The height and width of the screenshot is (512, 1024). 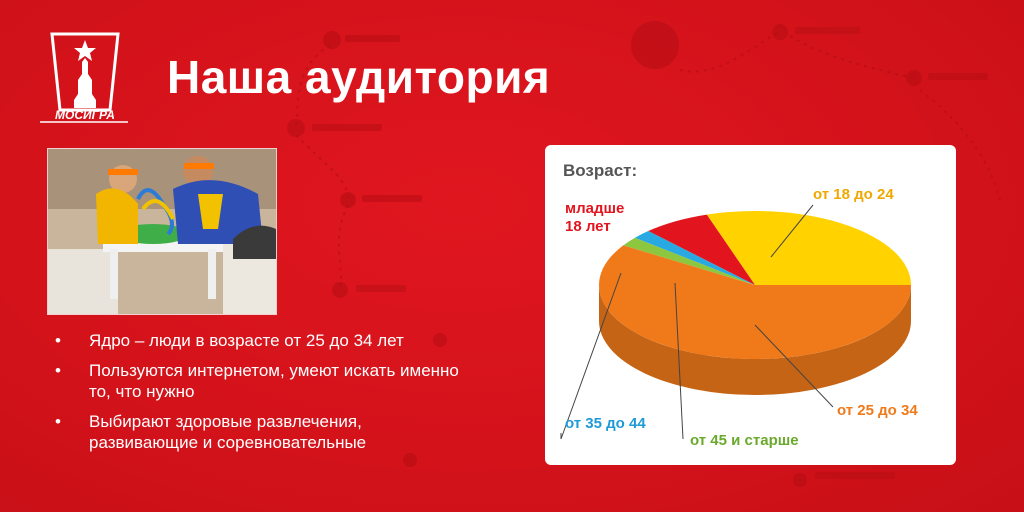 What do you see at coordinates (588, 226) in the screenshot?
I see `label-under-18: 18 лет` at bounding box center [588, 226].